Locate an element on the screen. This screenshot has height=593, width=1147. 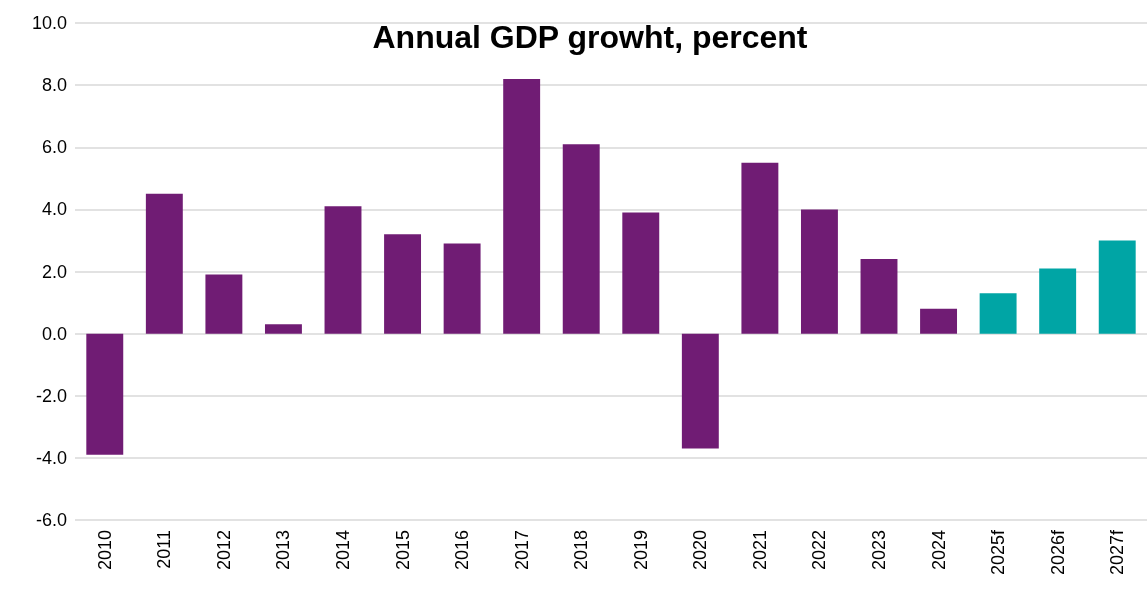
y-tick-label: 6.0 is located at coordinates (54, 147).